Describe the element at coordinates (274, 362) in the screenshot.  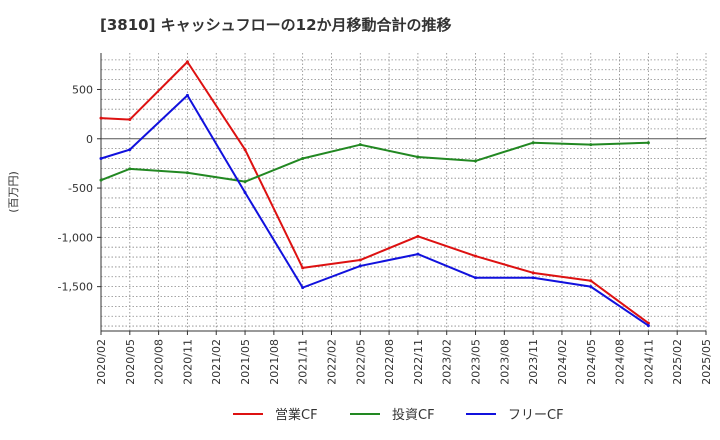
I see `x-tick-label: 2021/08` at that location.